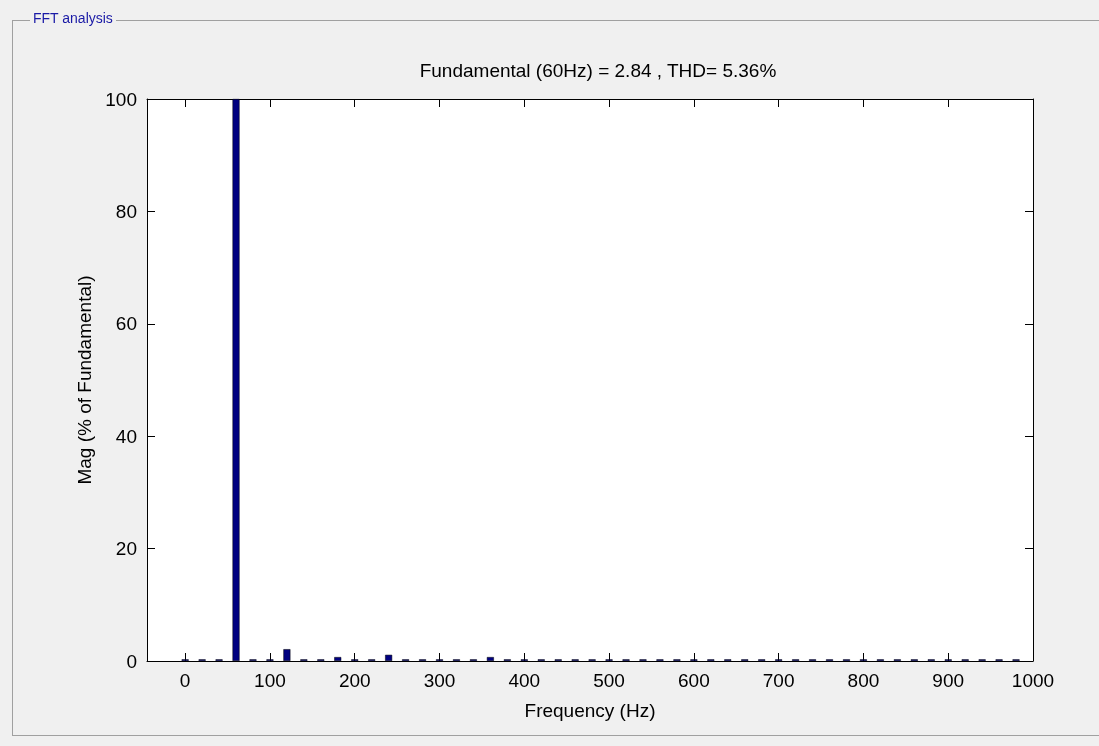  What do you see at coordinates (524, 680) in the screenshot?
I see `x-tick-label: 400` at bounding box center [524, 680].